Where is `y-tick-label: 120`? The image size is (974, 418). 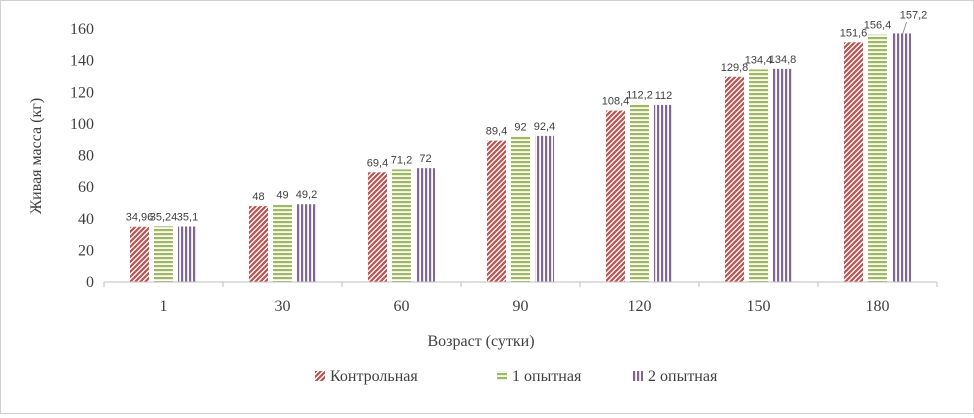
y-tick-label: 120 is located at coordinates (82, 92).